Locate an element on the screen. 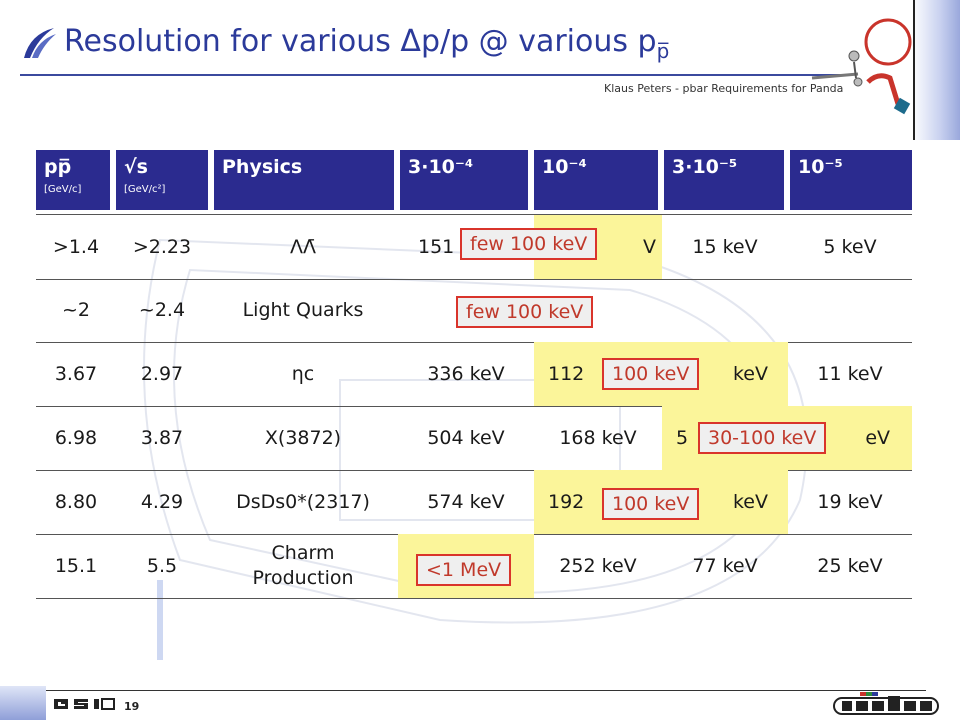  table-cell: 25 keV is located at coordinates (850, 565).